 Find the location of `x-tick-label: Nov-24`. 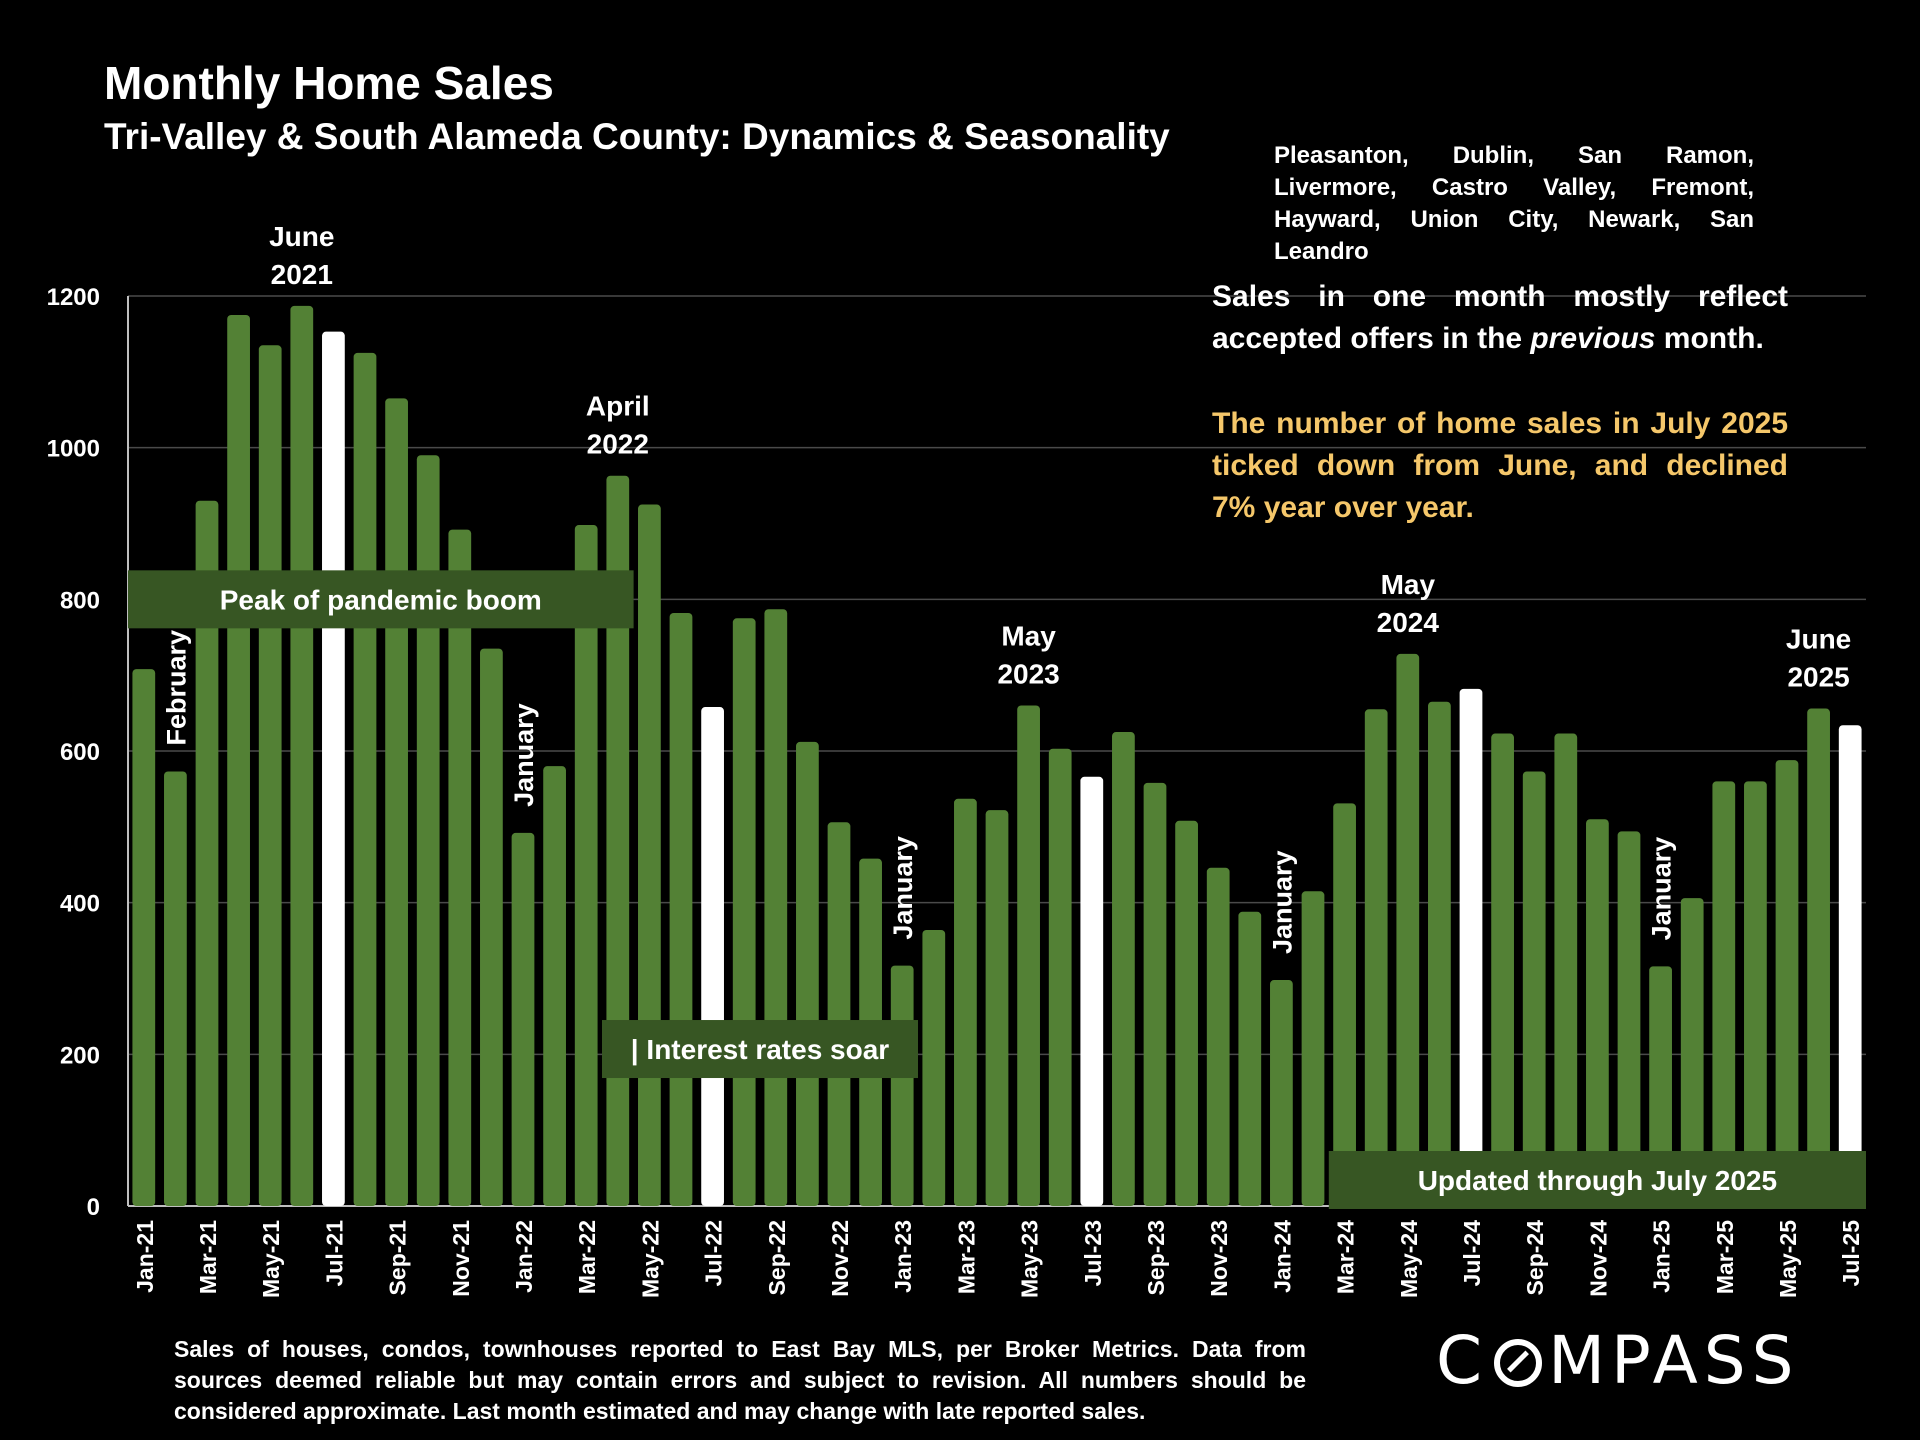

x-tick-label: Nov-24 is located at coordinates (1598, 1258).